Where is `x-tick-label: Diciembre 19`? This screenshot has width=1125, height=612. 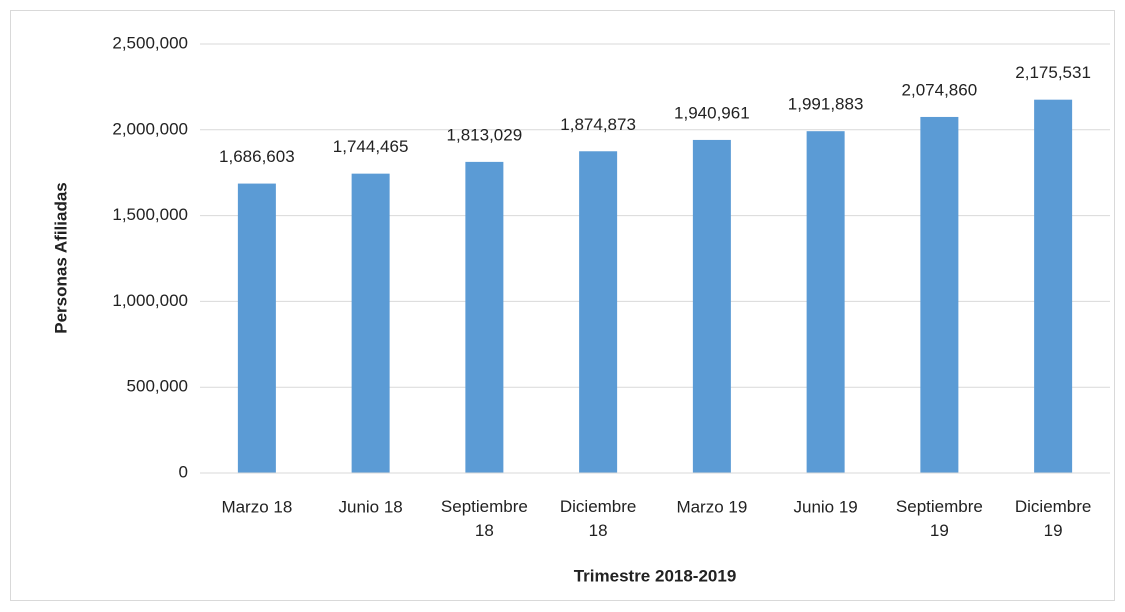 x-tick-label: Diciembre 19 is located at coordinates (1053, 518).